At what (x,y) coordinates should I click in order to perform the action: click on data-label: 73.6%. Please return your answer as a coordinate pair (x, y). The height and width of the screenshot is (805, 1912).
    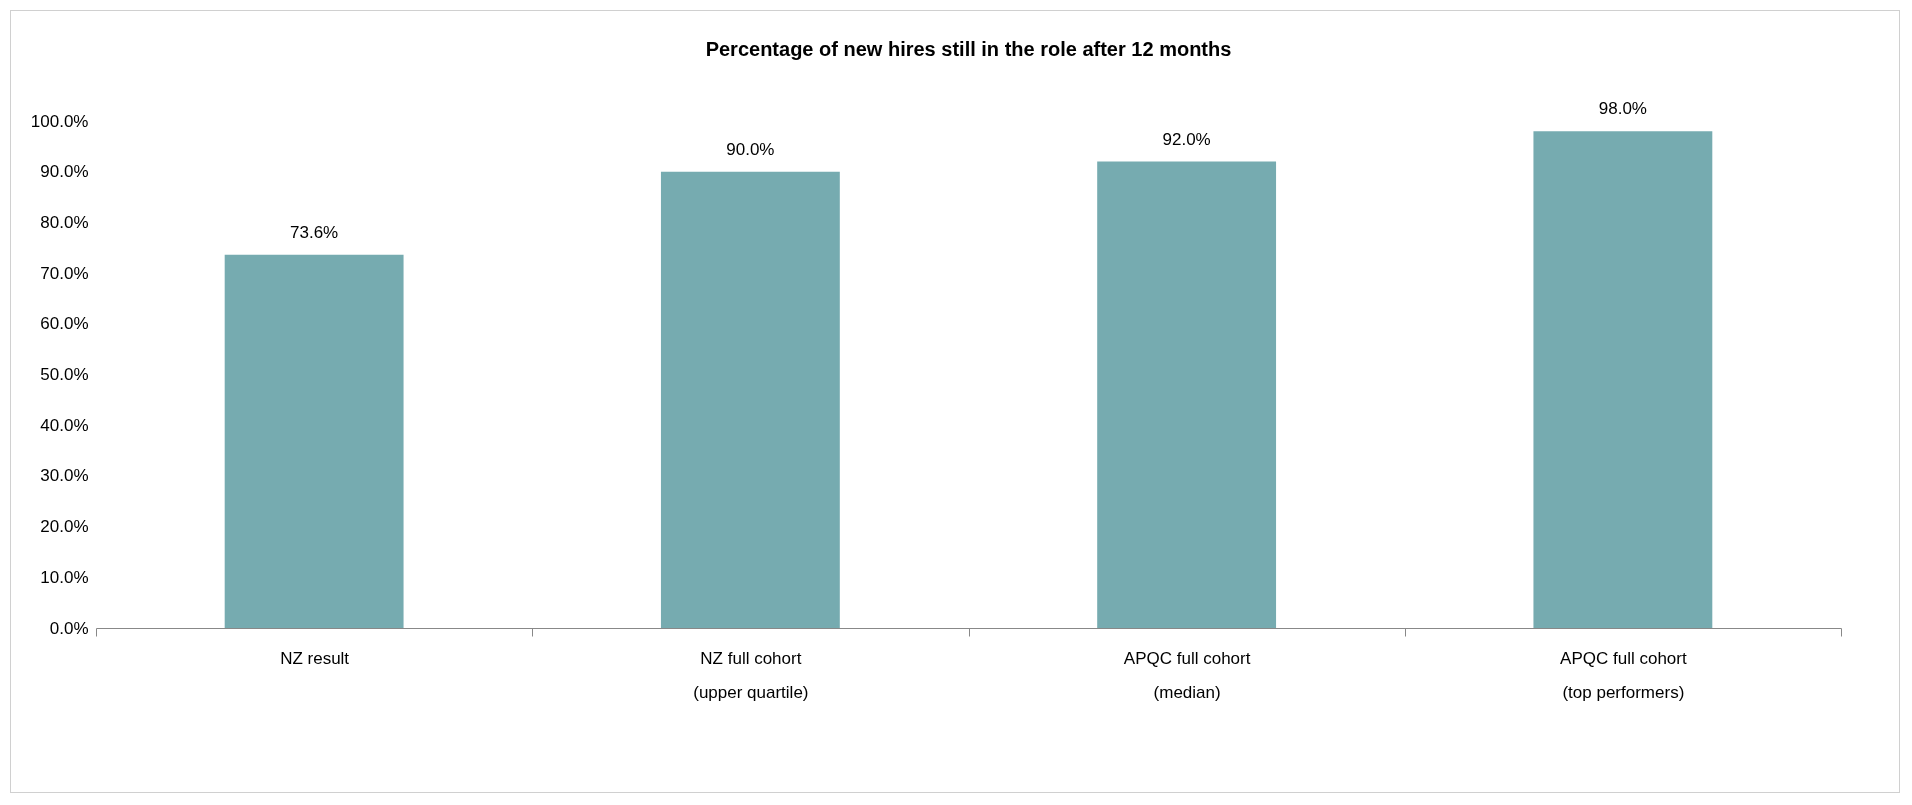
    Looking at the image, I should click on (314, 232).